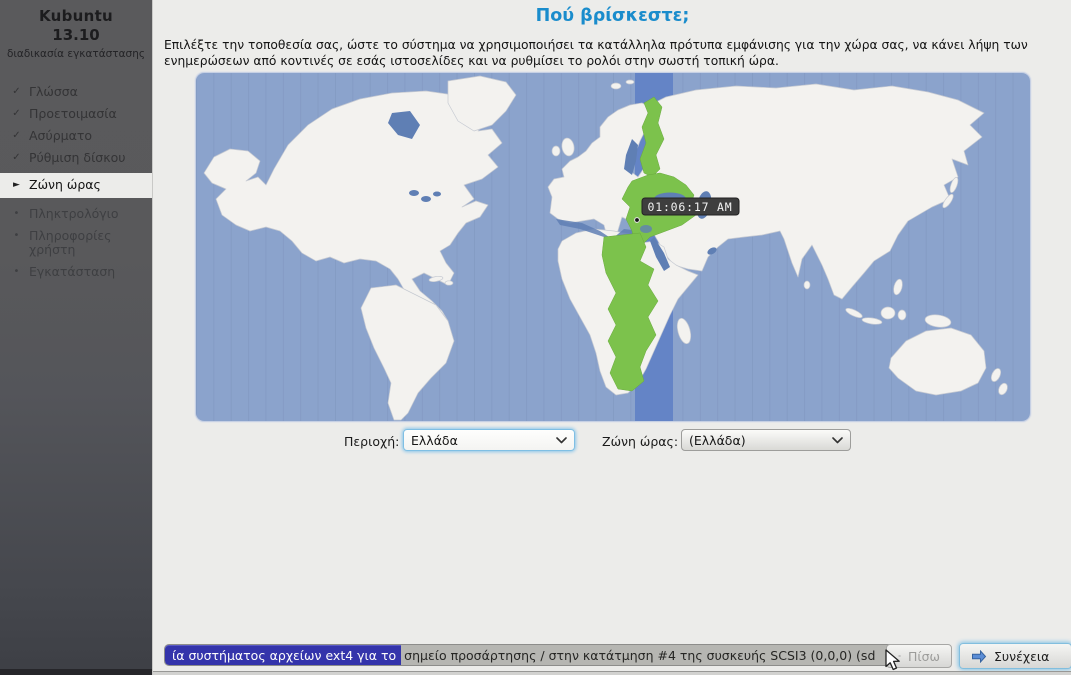 This screenshot has width=1071, height=675. Describe the element at coordinates (64, 113) in the screenshot. I see `step-preparation: ✓ Προετοιμασία` at that location.